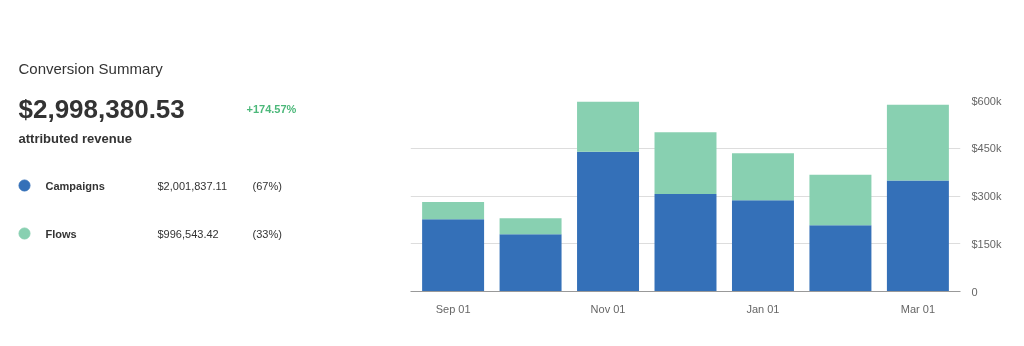 Image resolution: width=1024 pixels, height=346 pixels. I want to click on x-tick-label: Mar 01, so click(918, 308).